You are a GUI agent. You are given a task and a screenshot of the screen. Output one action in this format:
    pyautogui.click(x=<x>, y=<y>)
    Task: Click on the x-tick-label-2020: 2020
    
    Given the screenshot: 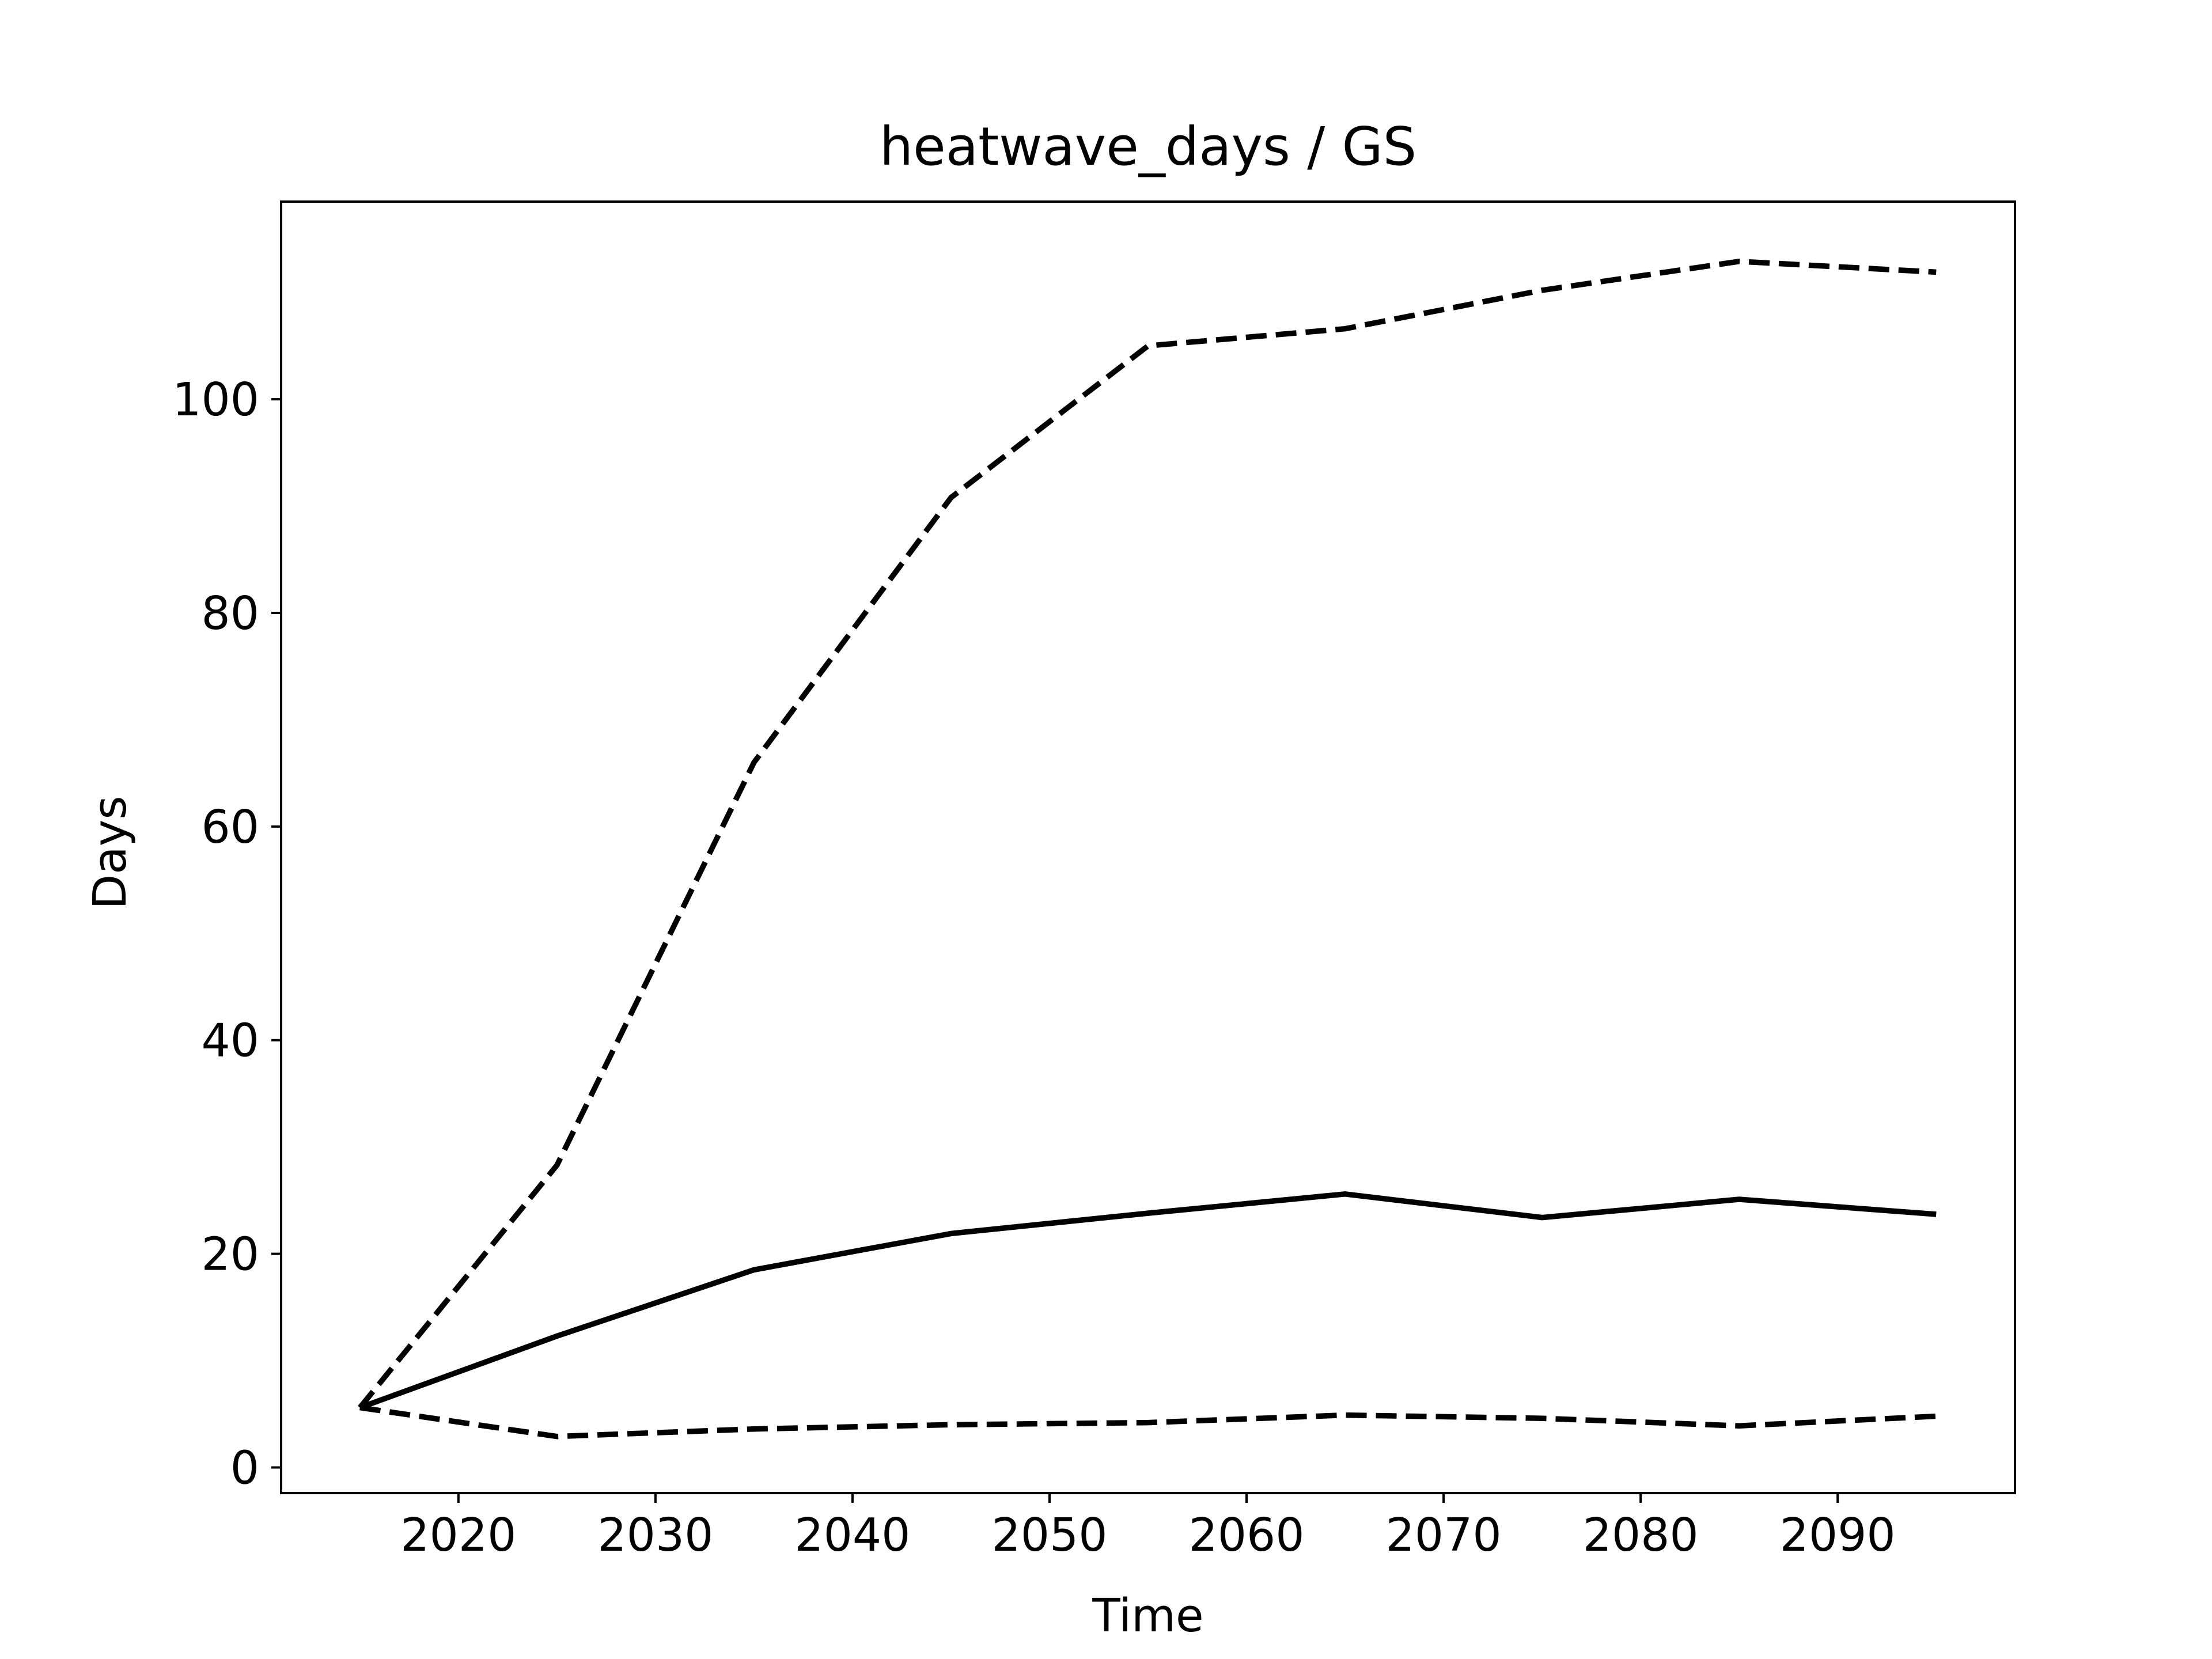 What is the action you would take?
    pyautogui.click(x=458, y=1535)
    